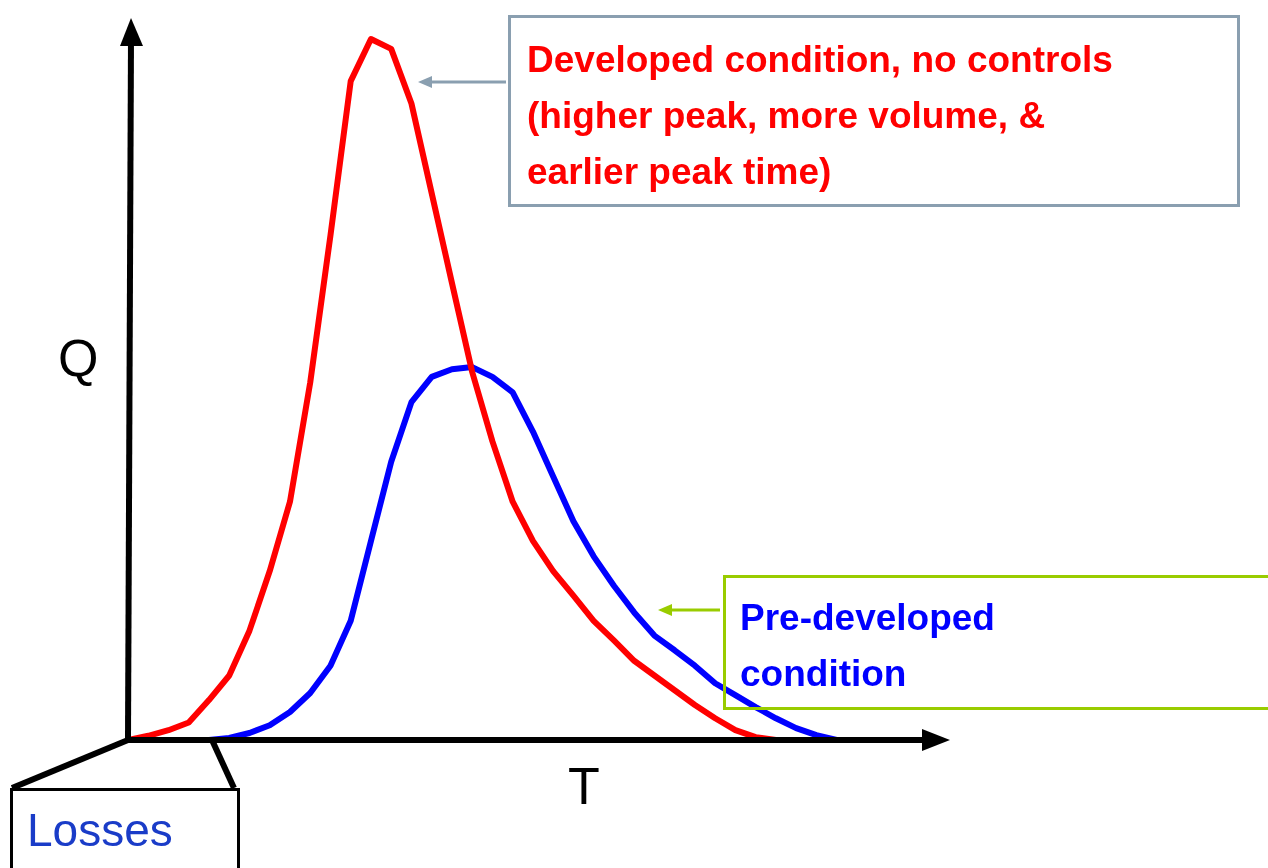 Image resolution: width=1268 pixels, height=868 pixels. I want to click on y-axis-title: Q, so click(78, 358).